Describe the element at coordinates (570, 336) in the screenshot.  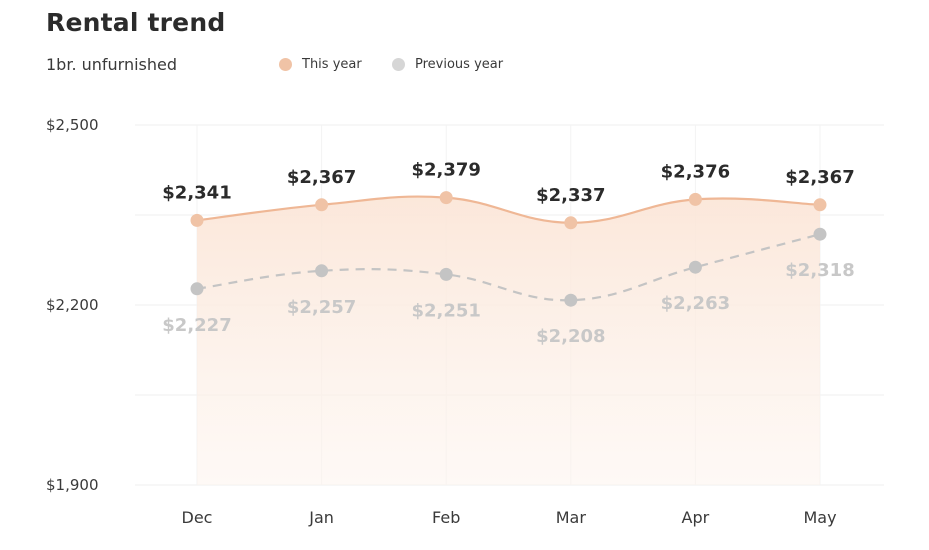
I see `previous-year-value-label: $2,208` at that location.